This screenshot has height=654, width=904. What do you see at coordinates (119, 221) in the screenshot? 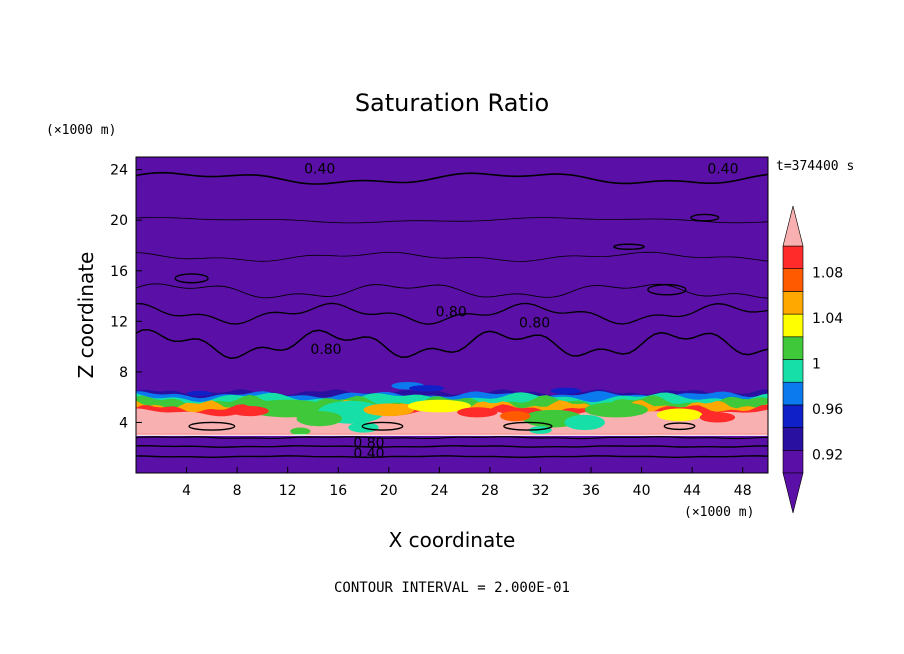
I see `y-tick-label: 20` at bounding box center [119, 221].